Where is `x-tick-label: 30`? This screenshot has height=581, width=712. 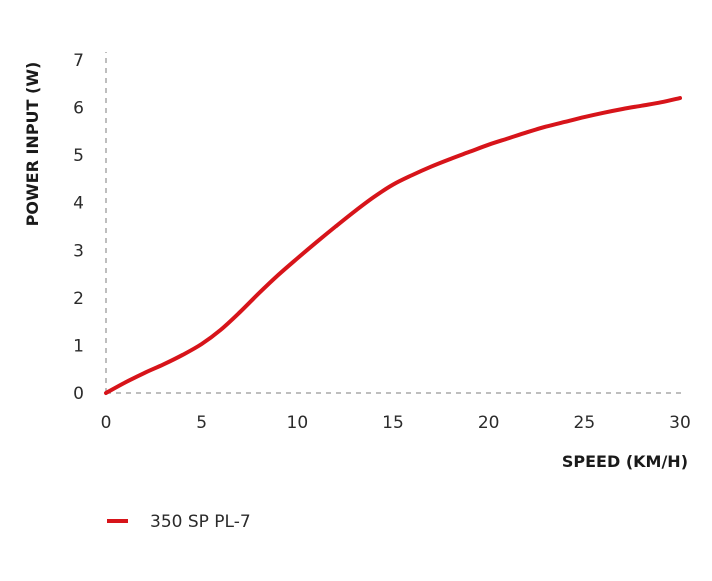 x-tick-label: 30 is located at coordinates (680, 423).